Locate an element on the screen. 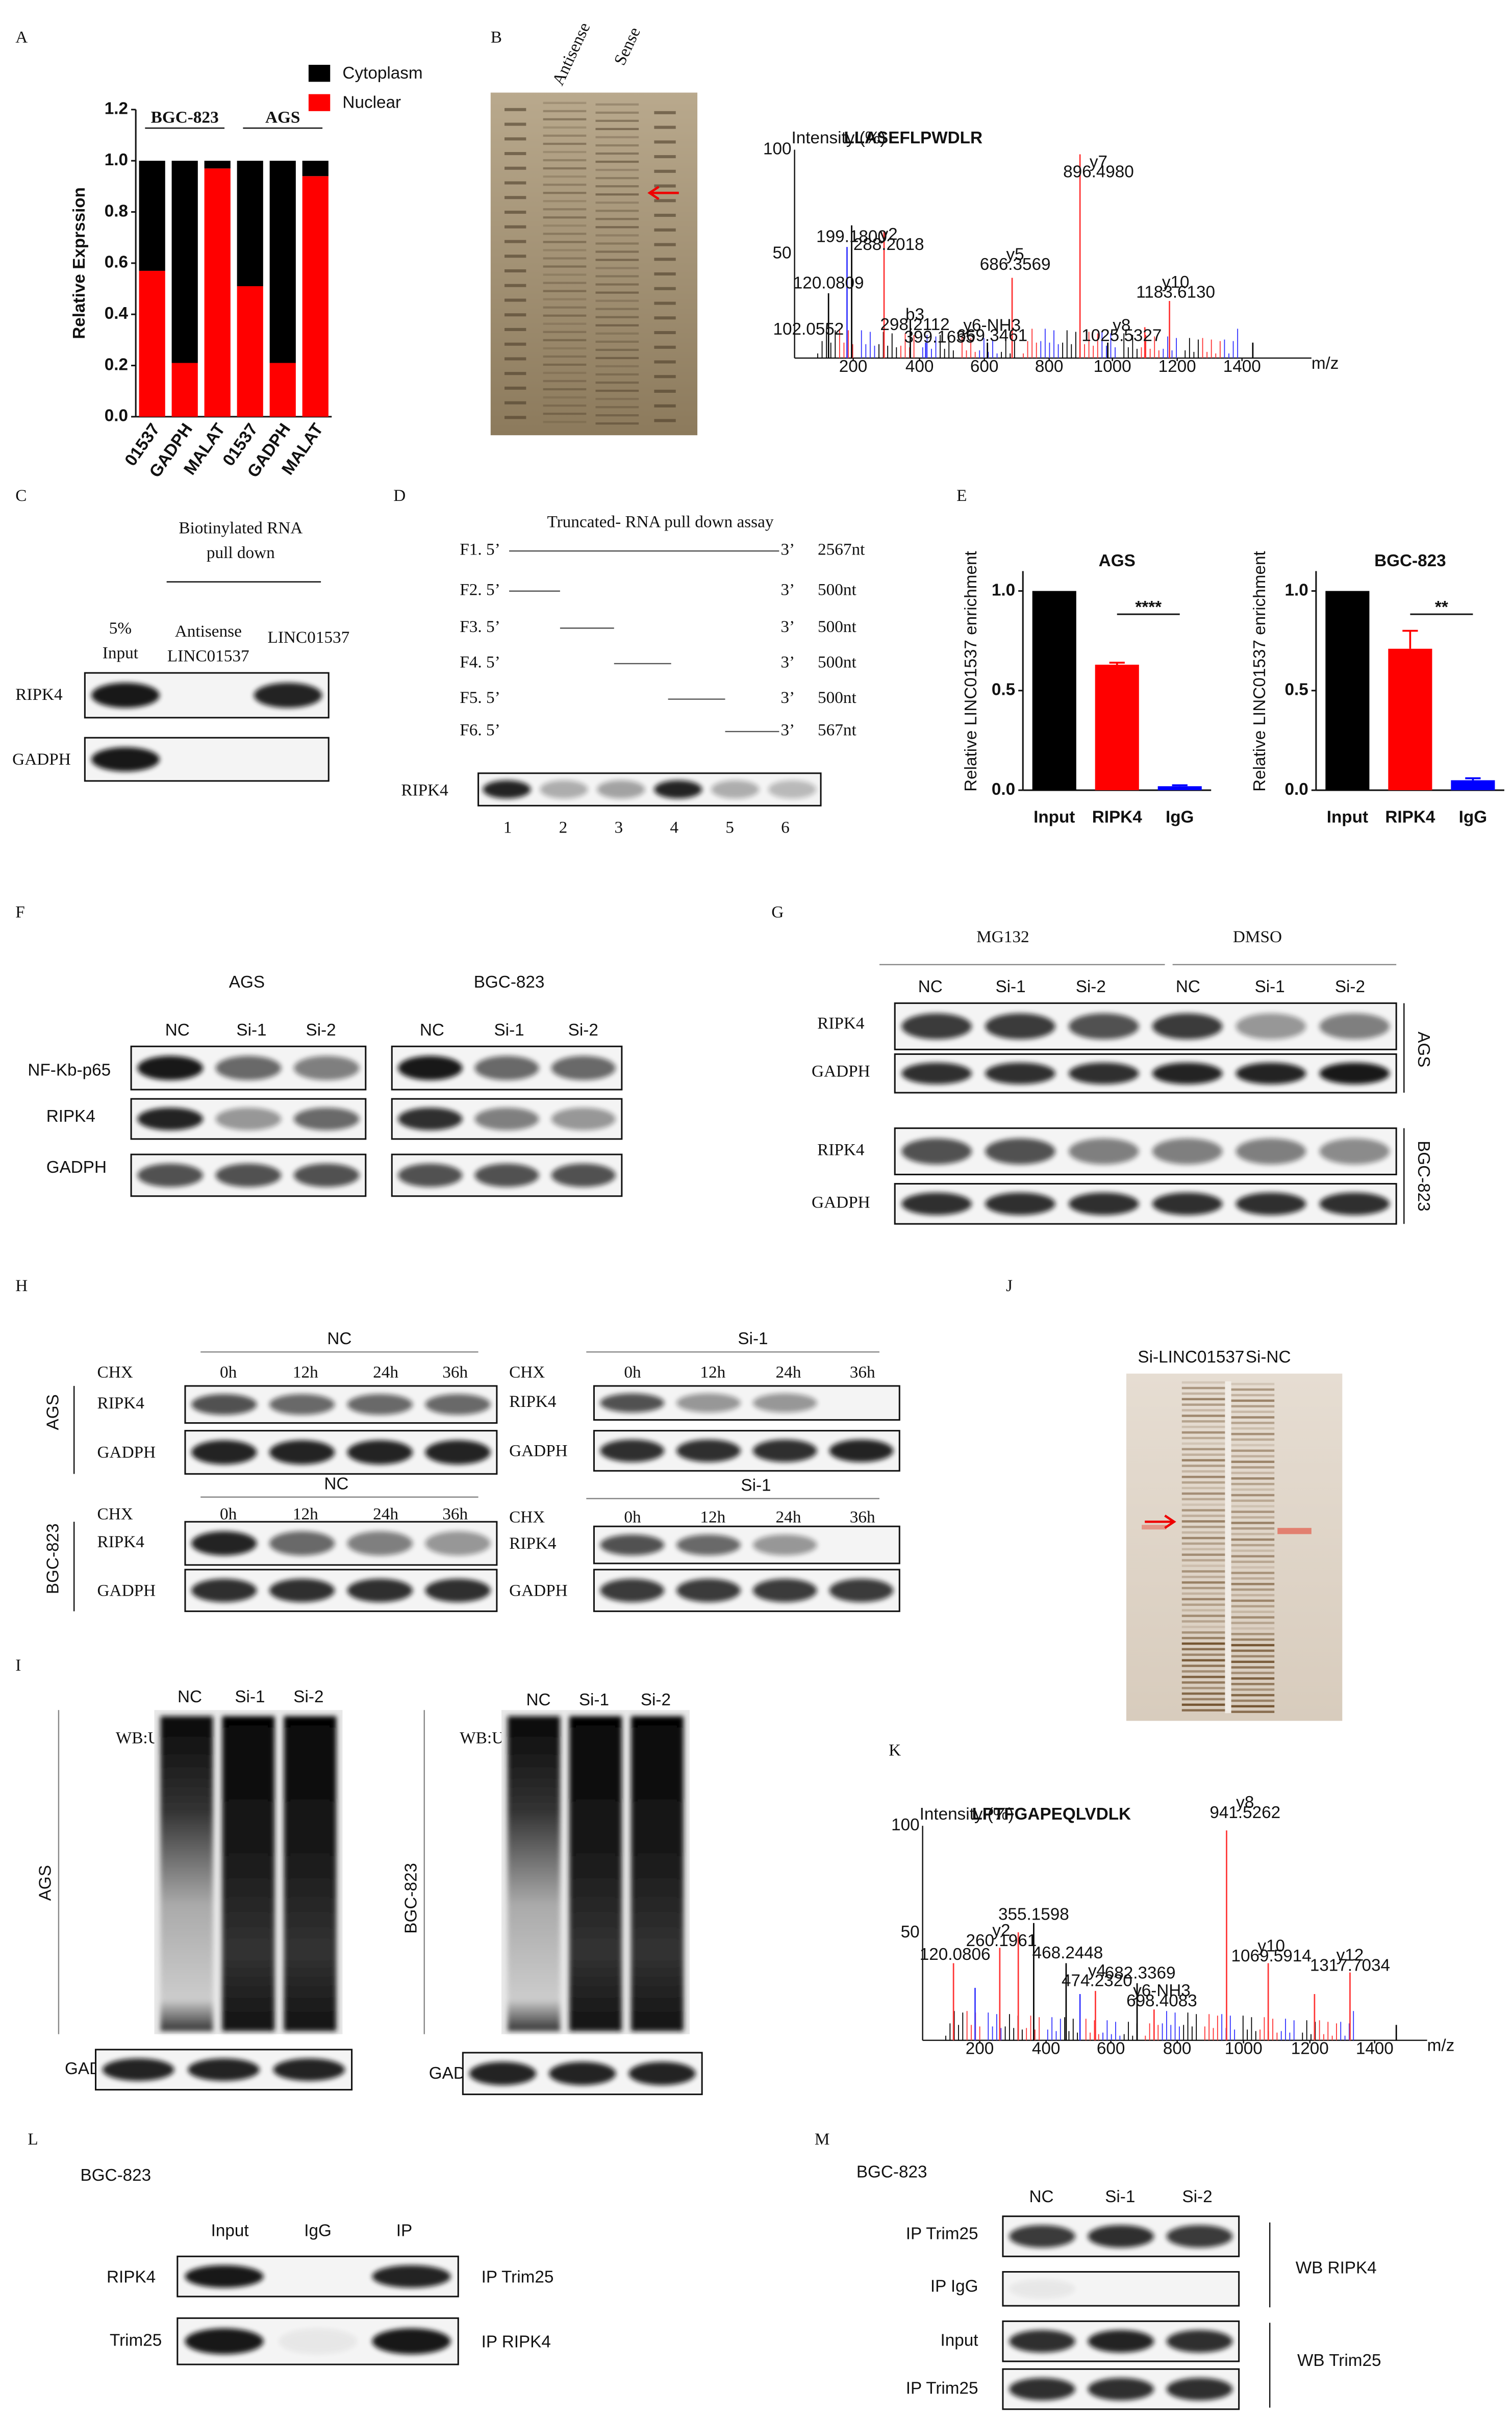 The height and width of the screenshot is (2420, 1512). fragment-name: F5. 5’ is located at coordinates (480, 698).